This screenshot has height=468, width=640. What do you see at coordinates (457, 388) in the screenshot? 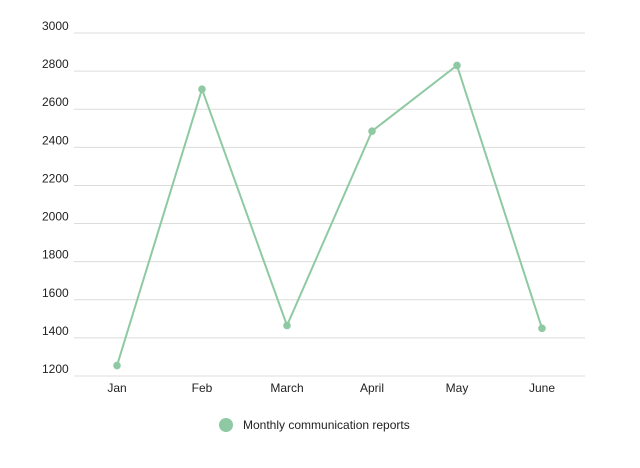
I see `x-tick-label: May` at bounding box center [457, 388].